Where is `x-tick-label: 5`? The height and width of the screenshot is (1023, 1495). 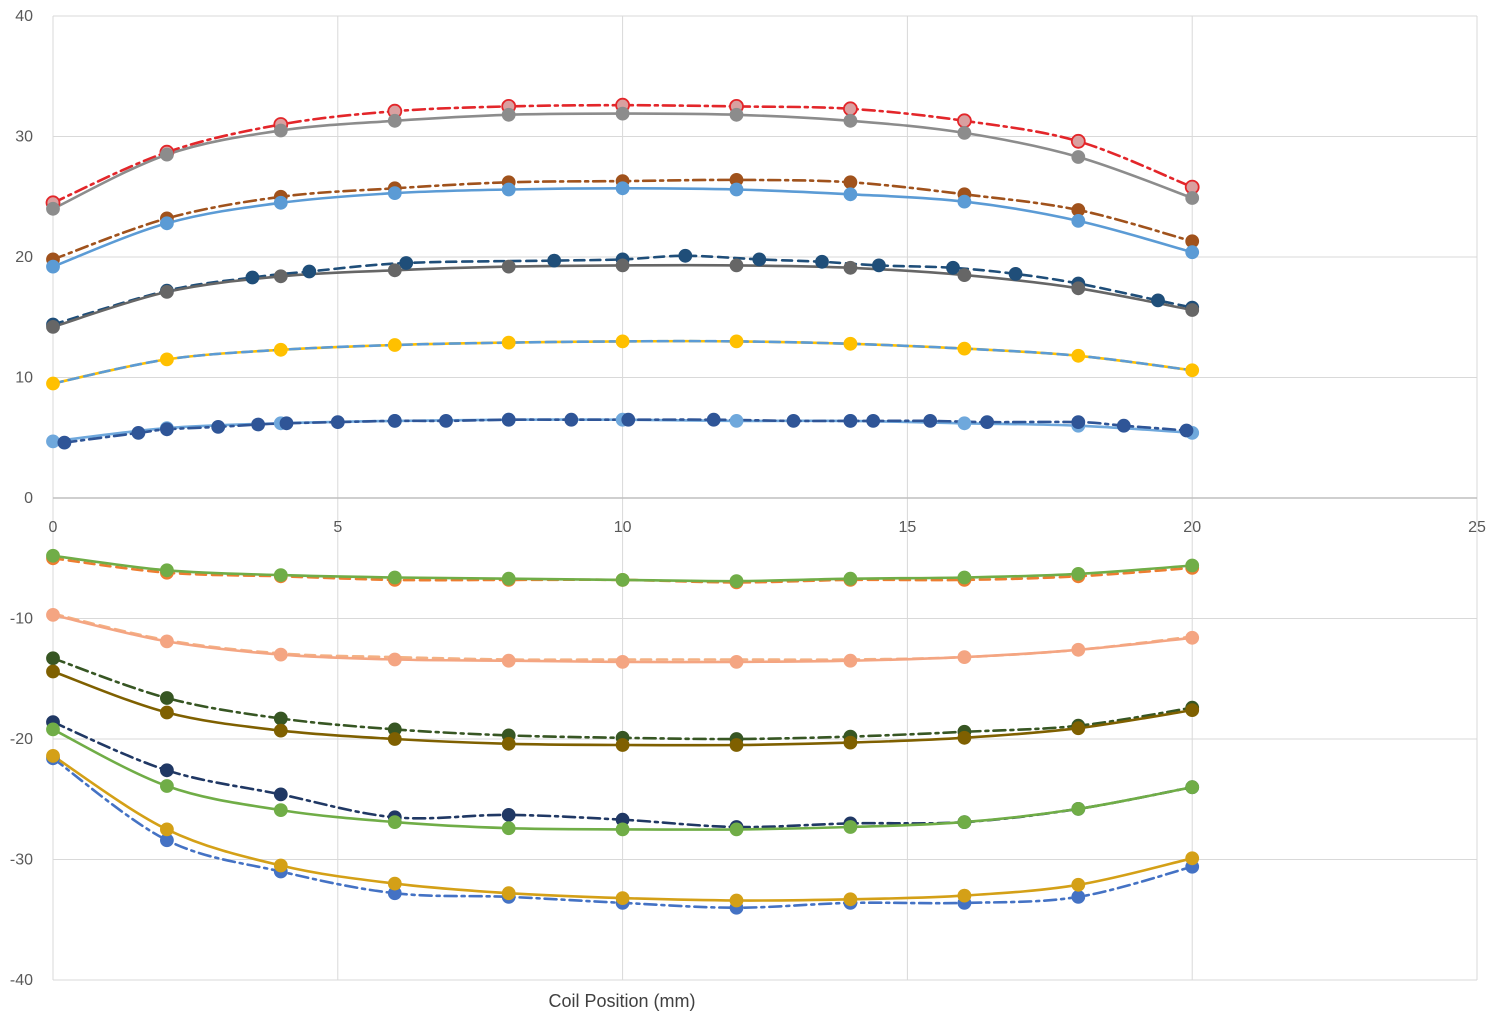
x-tick-label: 5 is located at coordinates (337, 527).